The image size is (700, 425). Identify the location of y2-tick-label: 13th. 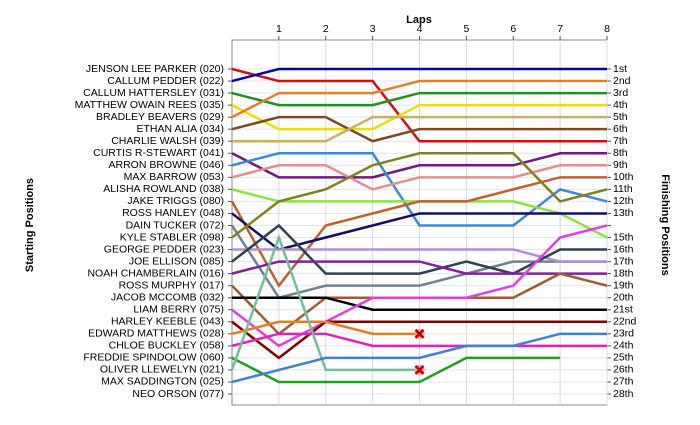
(623, 213).